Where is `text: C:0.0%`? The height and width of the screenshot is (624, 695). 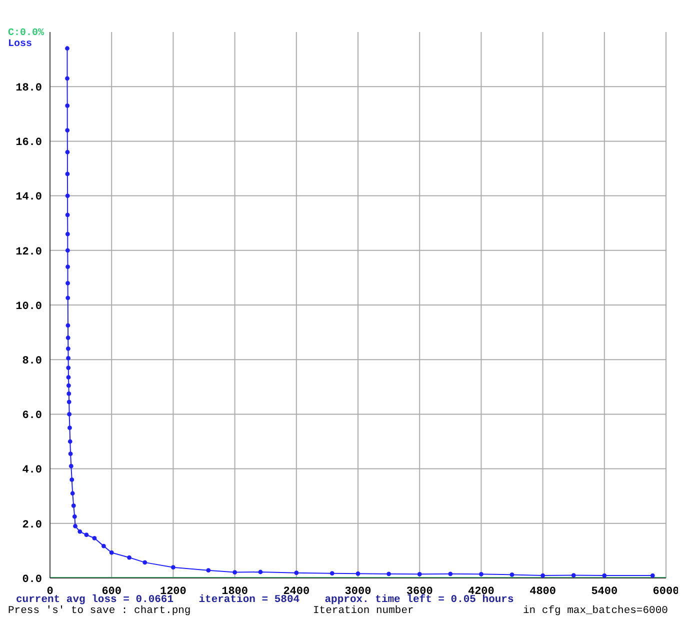 text: C:0.0% is located at coordinates (26, 33).